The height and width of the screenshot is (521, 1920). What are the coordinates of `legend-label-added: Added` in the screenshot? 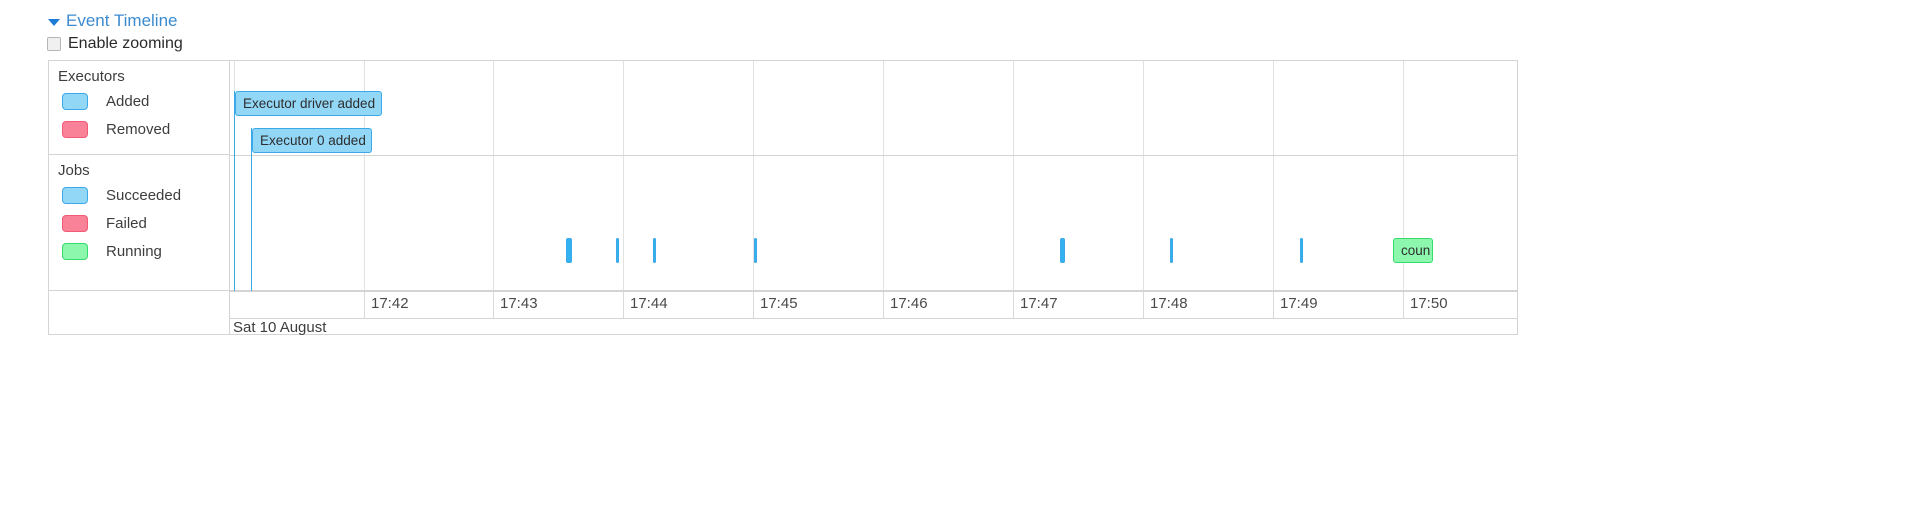 It's located at (128, 101).